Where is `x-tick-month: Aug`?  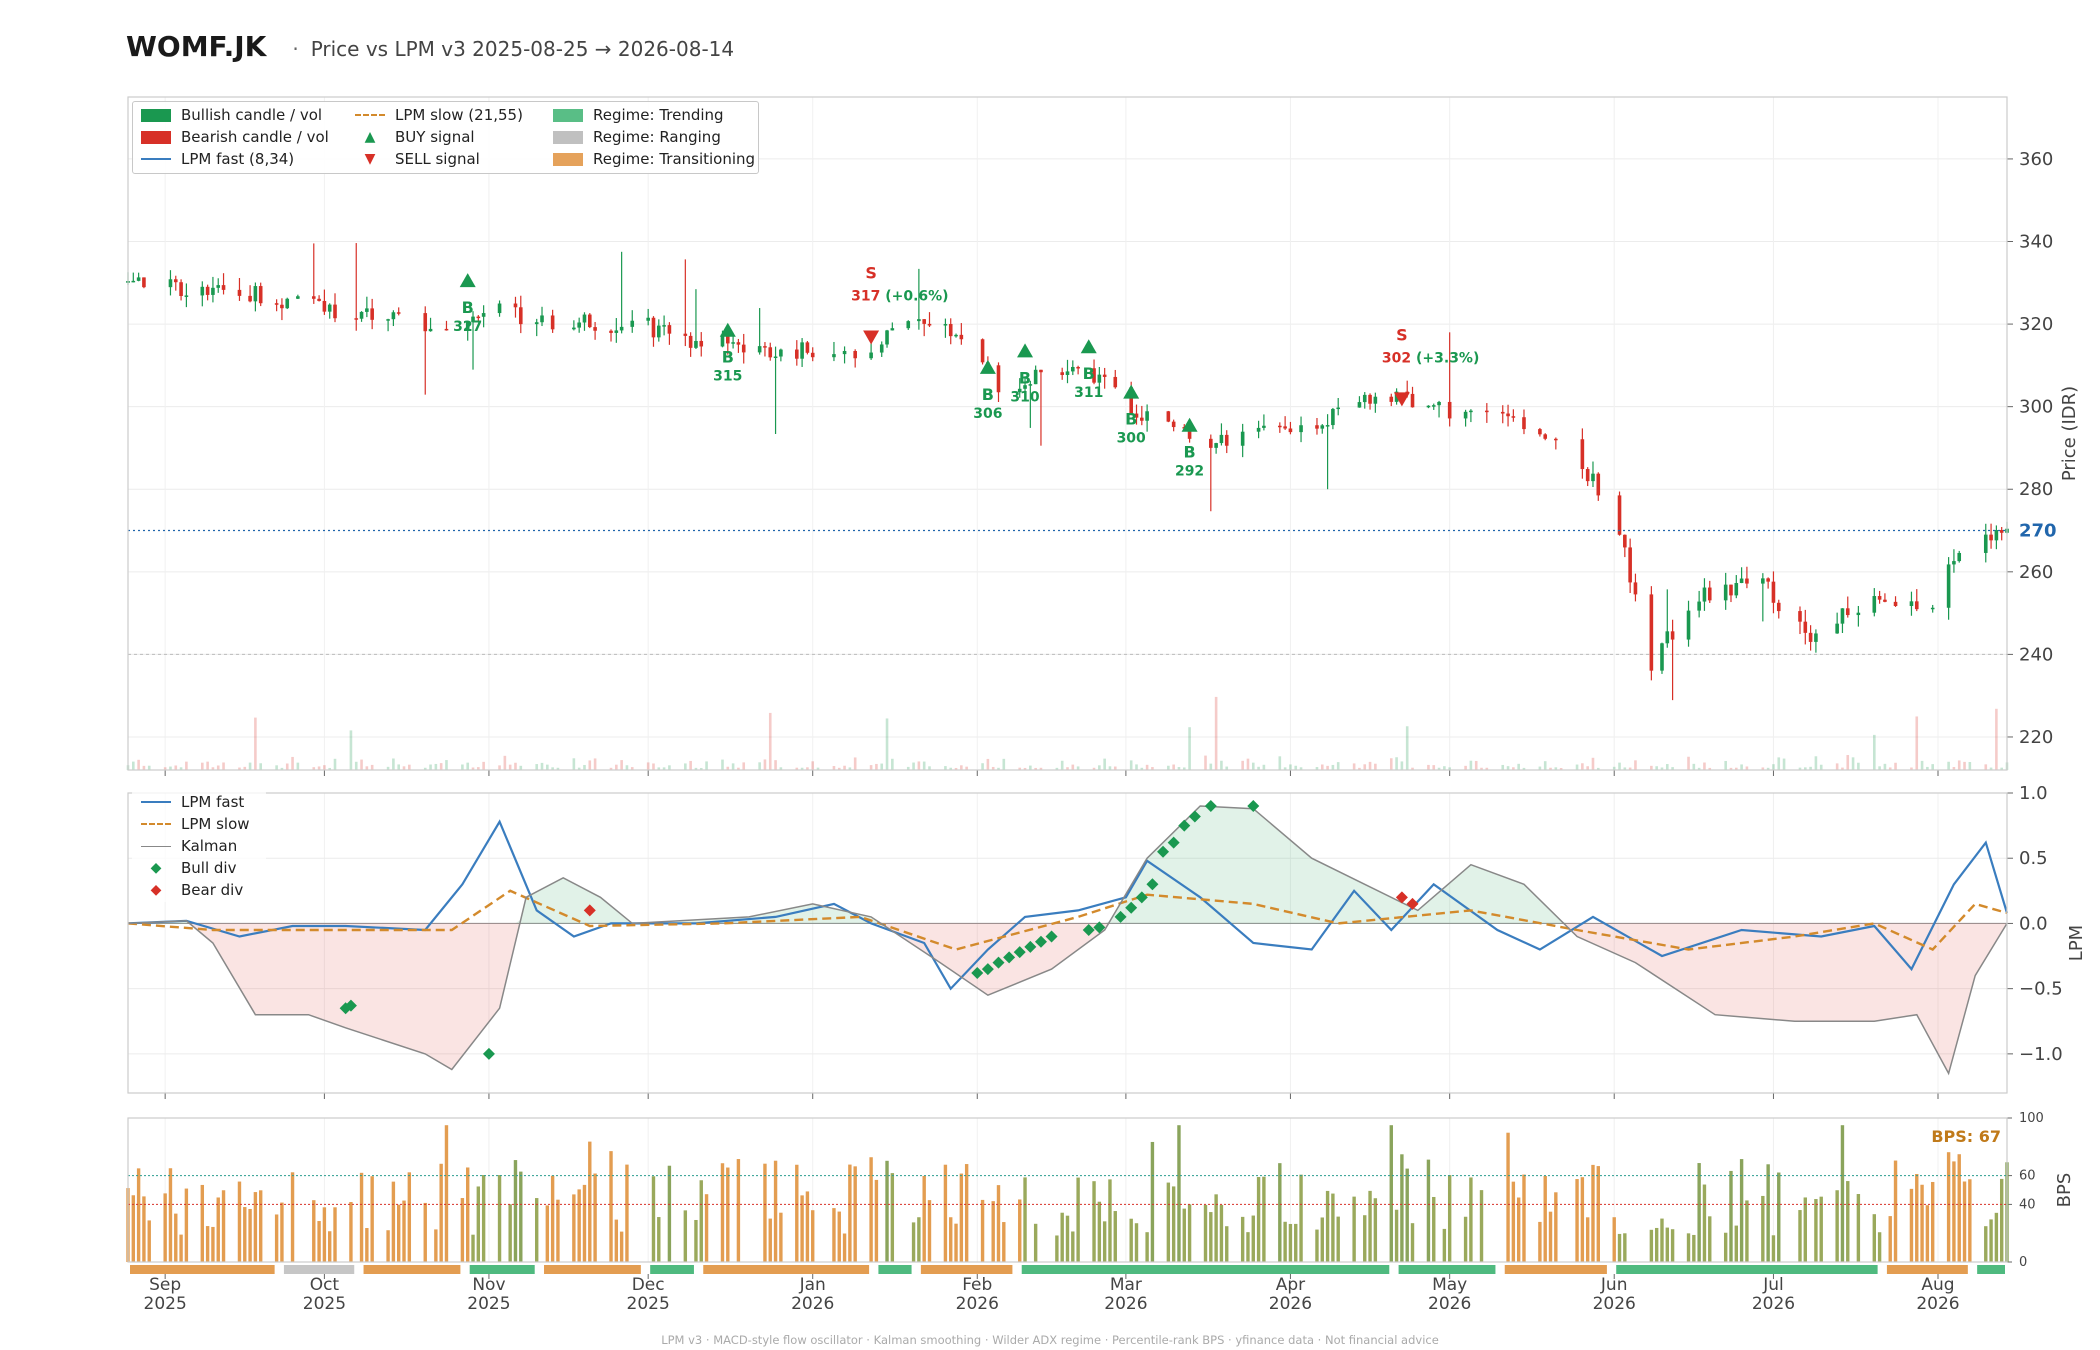 x-tick-month: Aug is located at coordinates (1937, 1285).